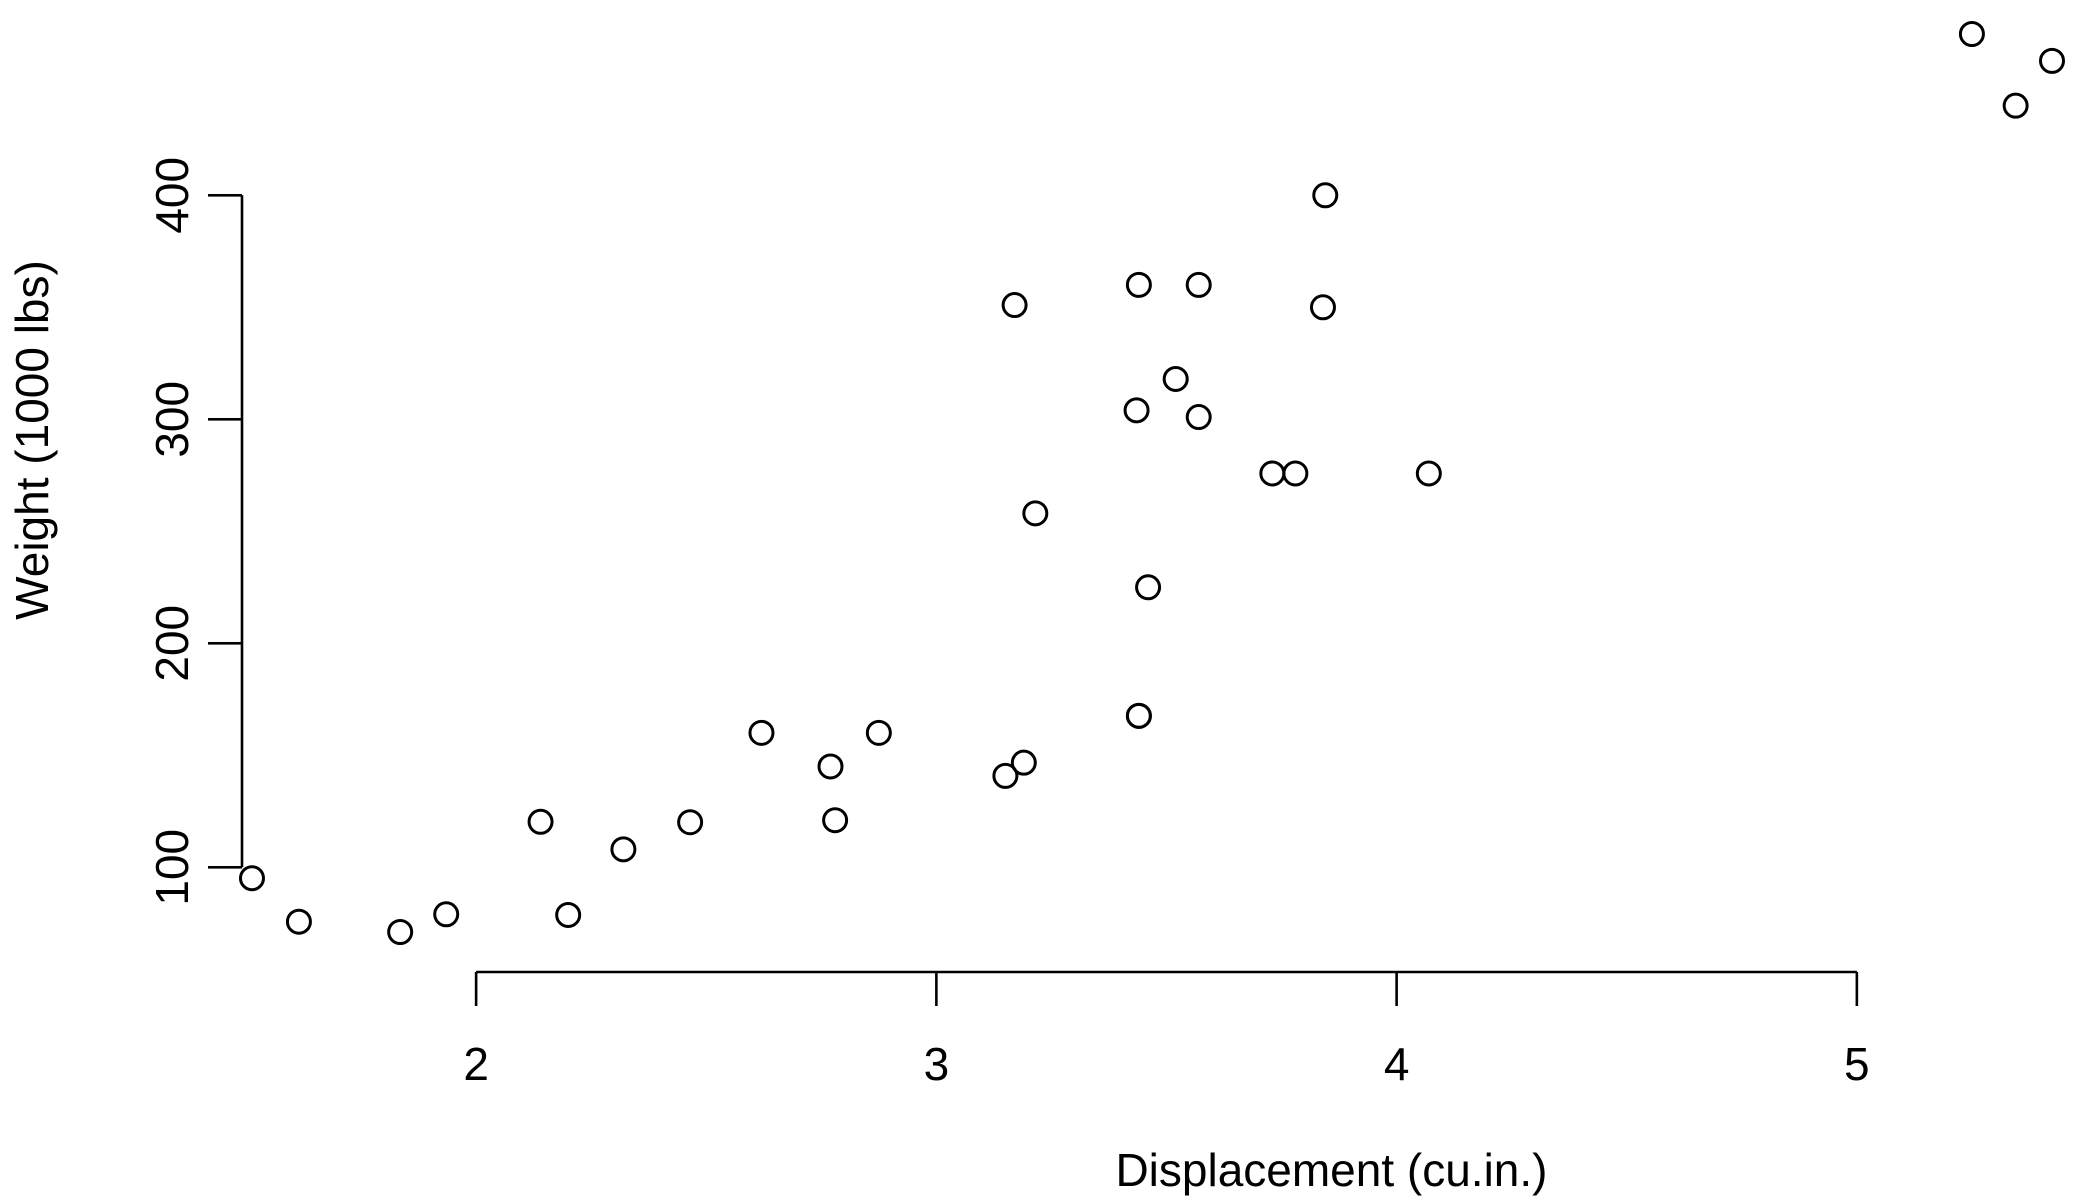  What do you see at coordinates (1857, 1064) in the screenshot?
I see `x-tick-label: 5` at bounding box center [1857, 1064].